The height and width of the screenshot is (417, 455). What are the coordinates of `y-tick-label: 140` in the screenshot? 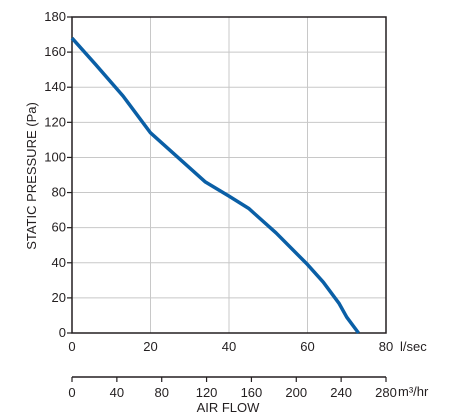 It's located at (55, 86).